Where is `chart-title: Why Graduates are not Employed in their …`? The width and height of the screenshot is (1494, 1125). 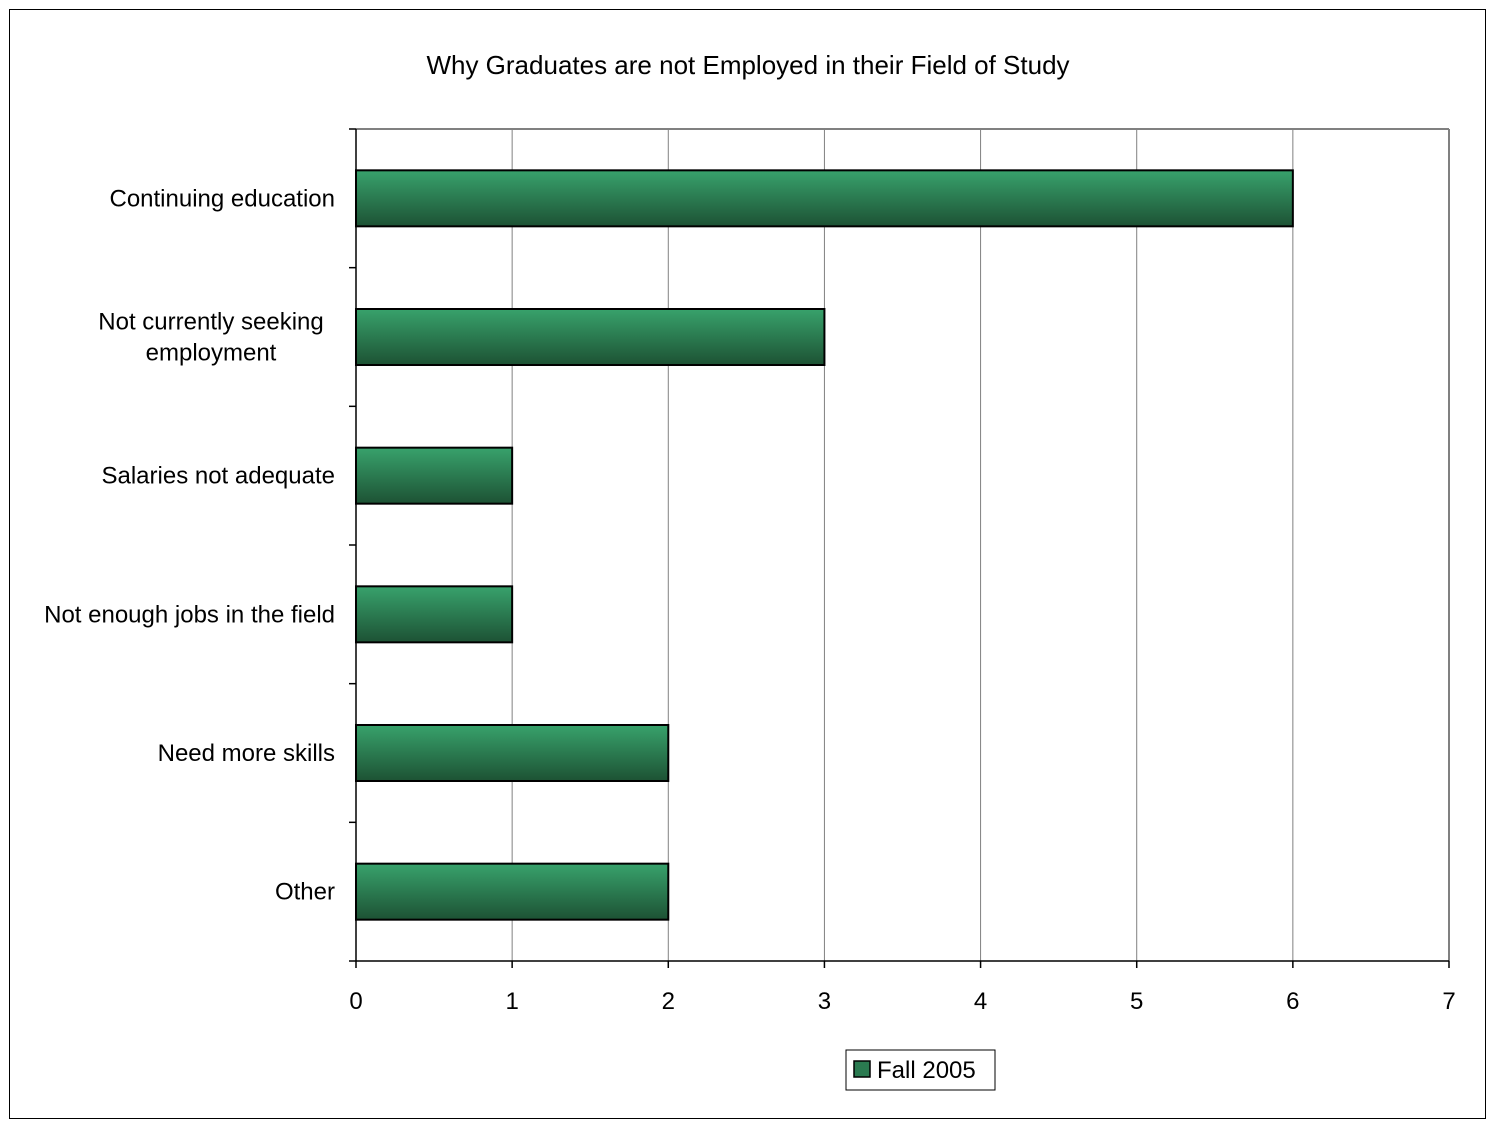
chart-title: Why Graduates are not Employed in their … is located at coordinates (747, 65).